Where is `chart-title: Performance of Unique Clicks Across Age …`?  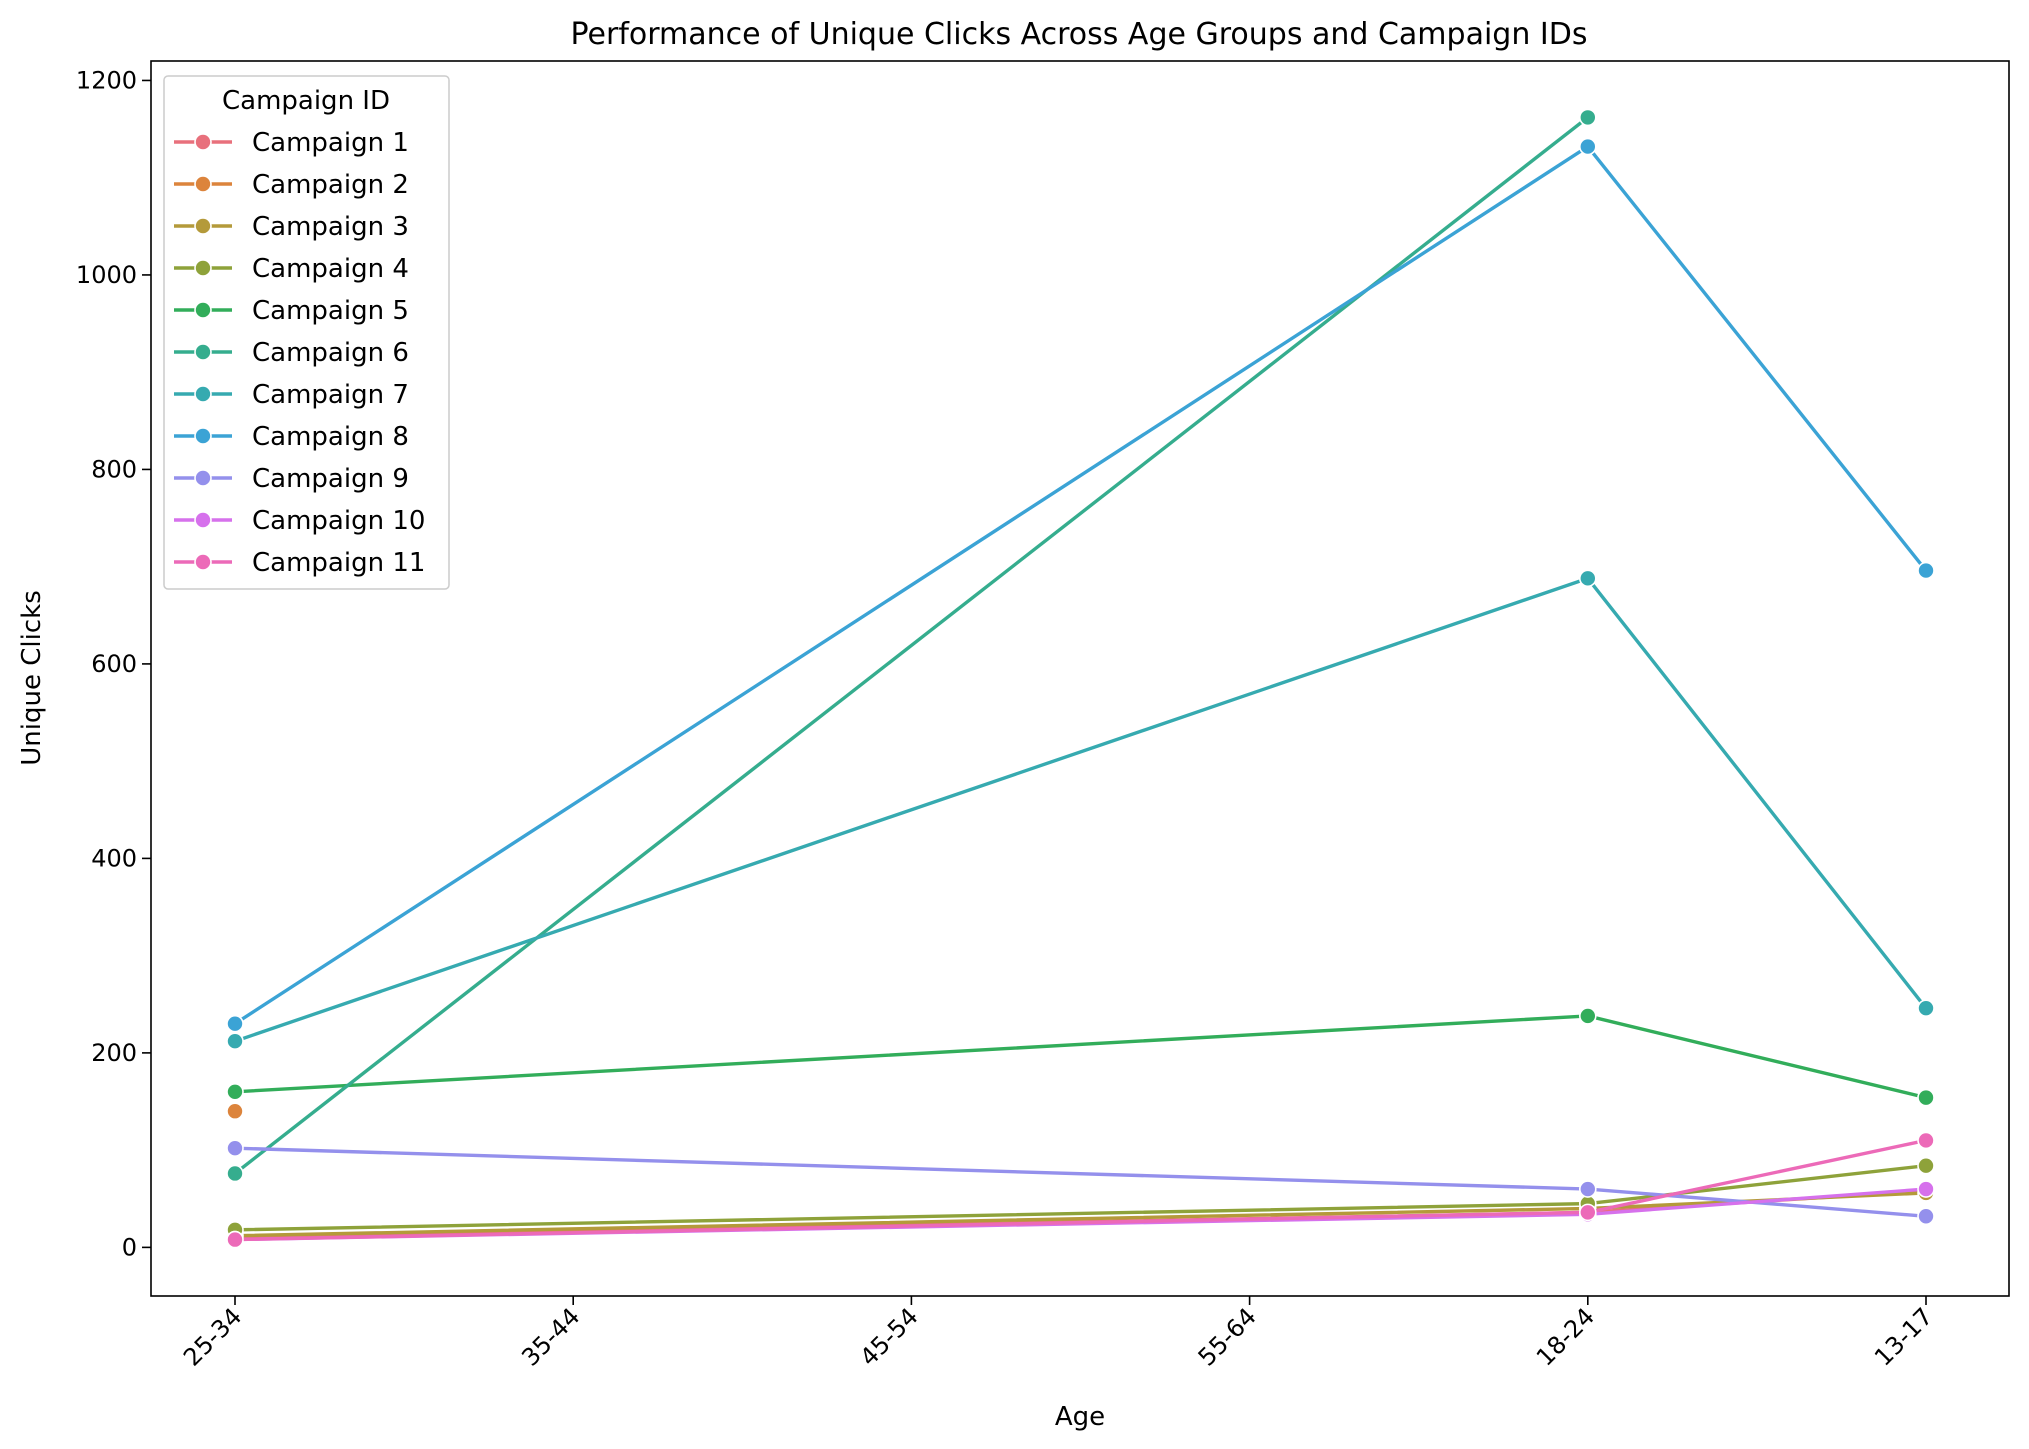
chart-title: Performance of Unique Clicks Across Age … is located at coordinates (1079, 34).